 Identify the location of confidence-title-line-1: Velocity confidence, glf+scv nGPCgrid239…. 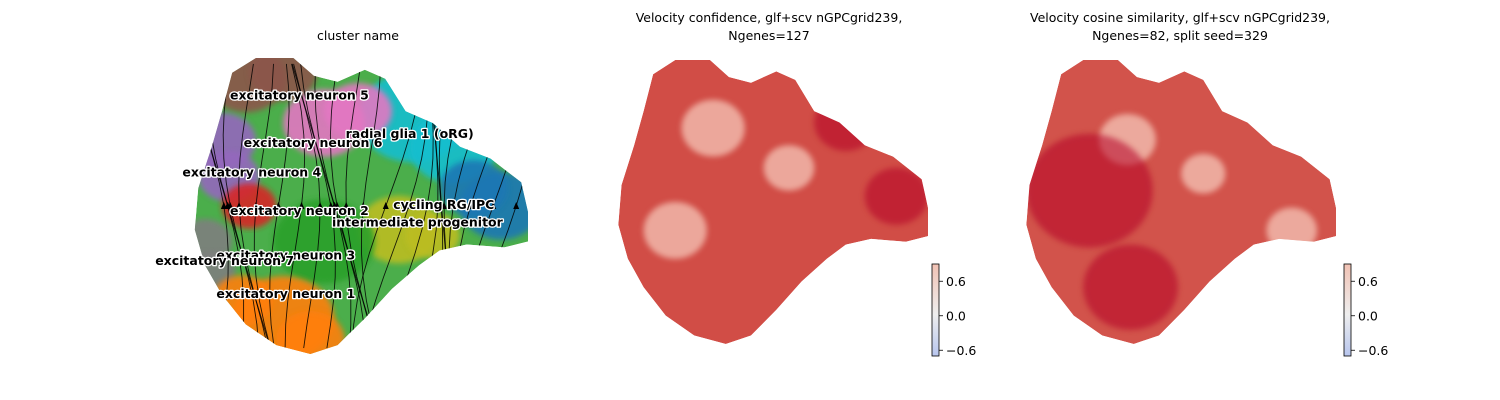
(769, 17).